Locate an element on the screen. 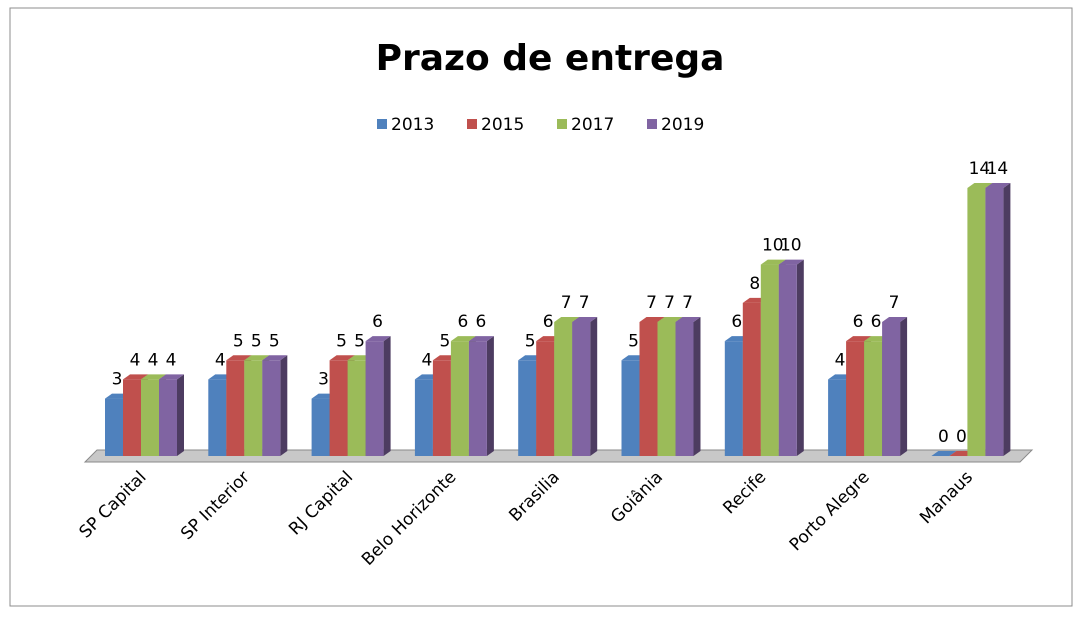 This screenshot has width=1080, height=618. value-label: 8 is located at coordinates (754, 284).